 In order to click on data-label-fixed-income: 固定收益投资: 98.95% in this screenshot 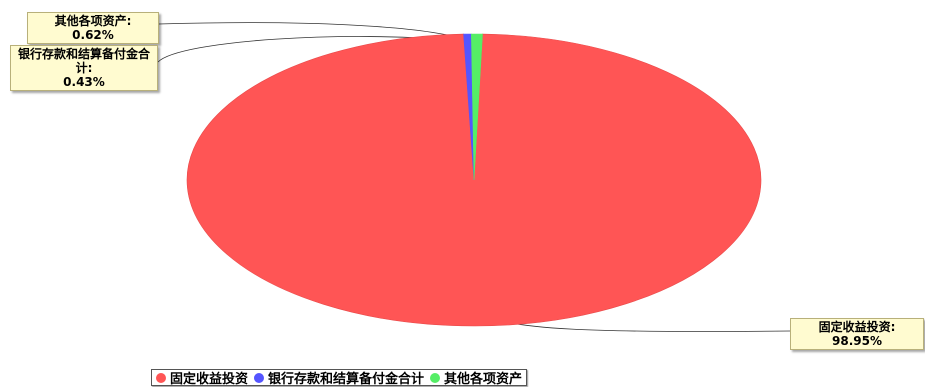, I will do `click(857, 334)`.